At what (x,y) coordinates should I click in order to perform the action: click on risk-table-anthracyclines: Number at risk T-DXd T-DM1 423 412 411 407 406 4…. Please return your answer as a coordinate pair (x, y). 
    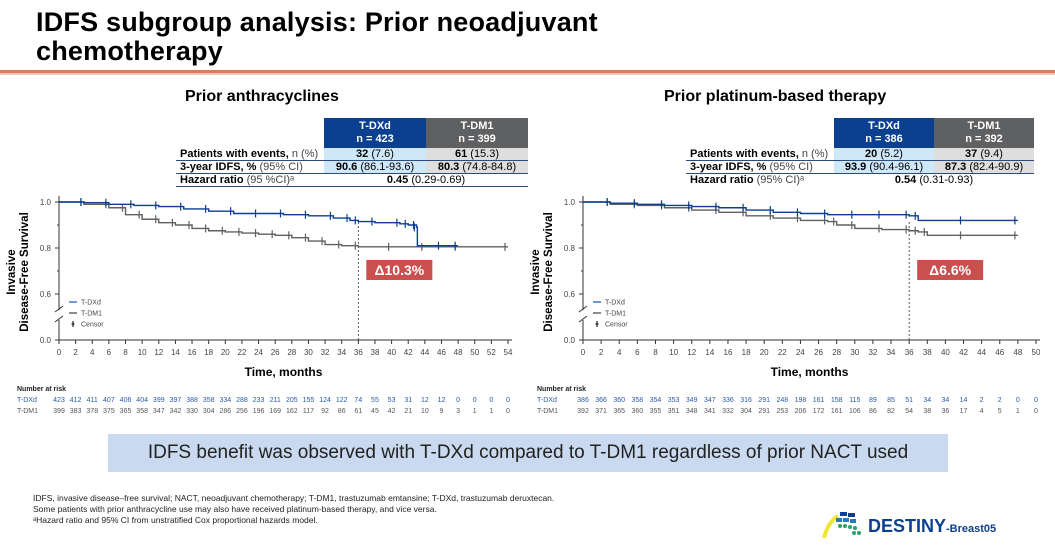
    Looking at the image, I should click on (272, 406).